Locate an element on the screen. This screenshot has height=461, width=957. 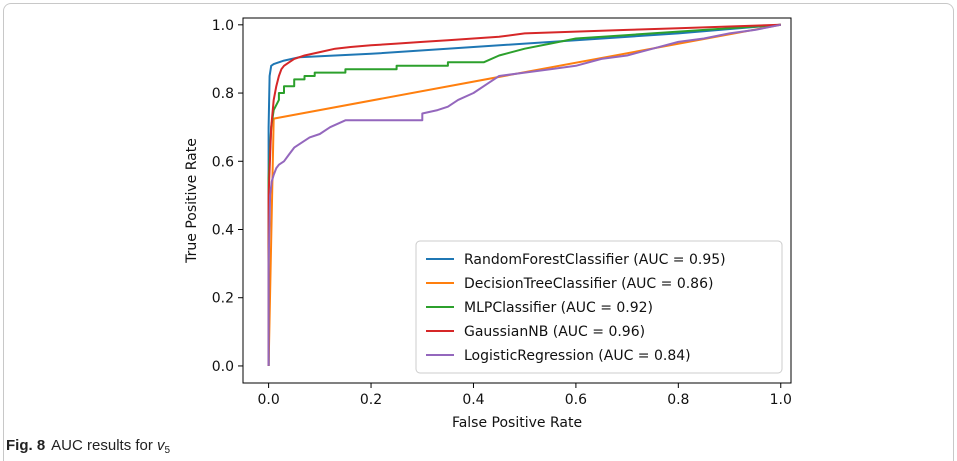
y-tick-label: 1.0 is located at coordinates (223, 26).